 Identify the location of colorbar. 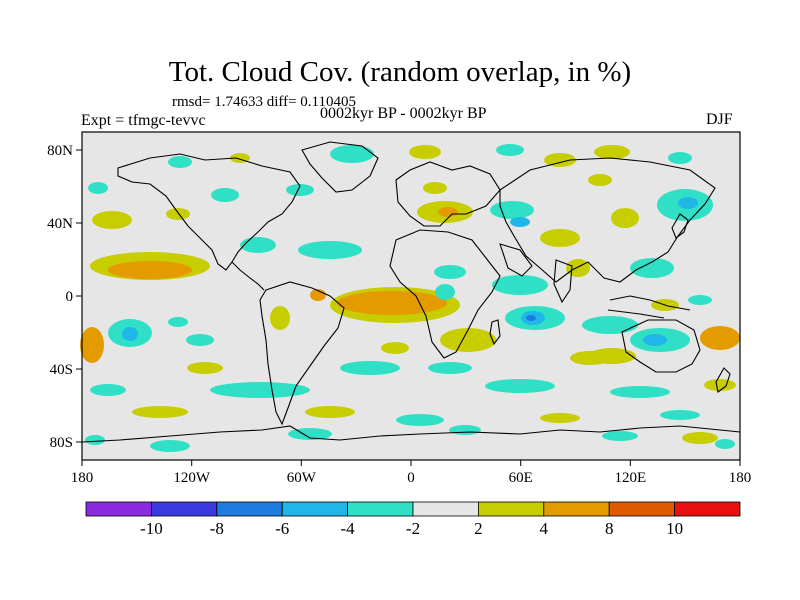
(413, 509).